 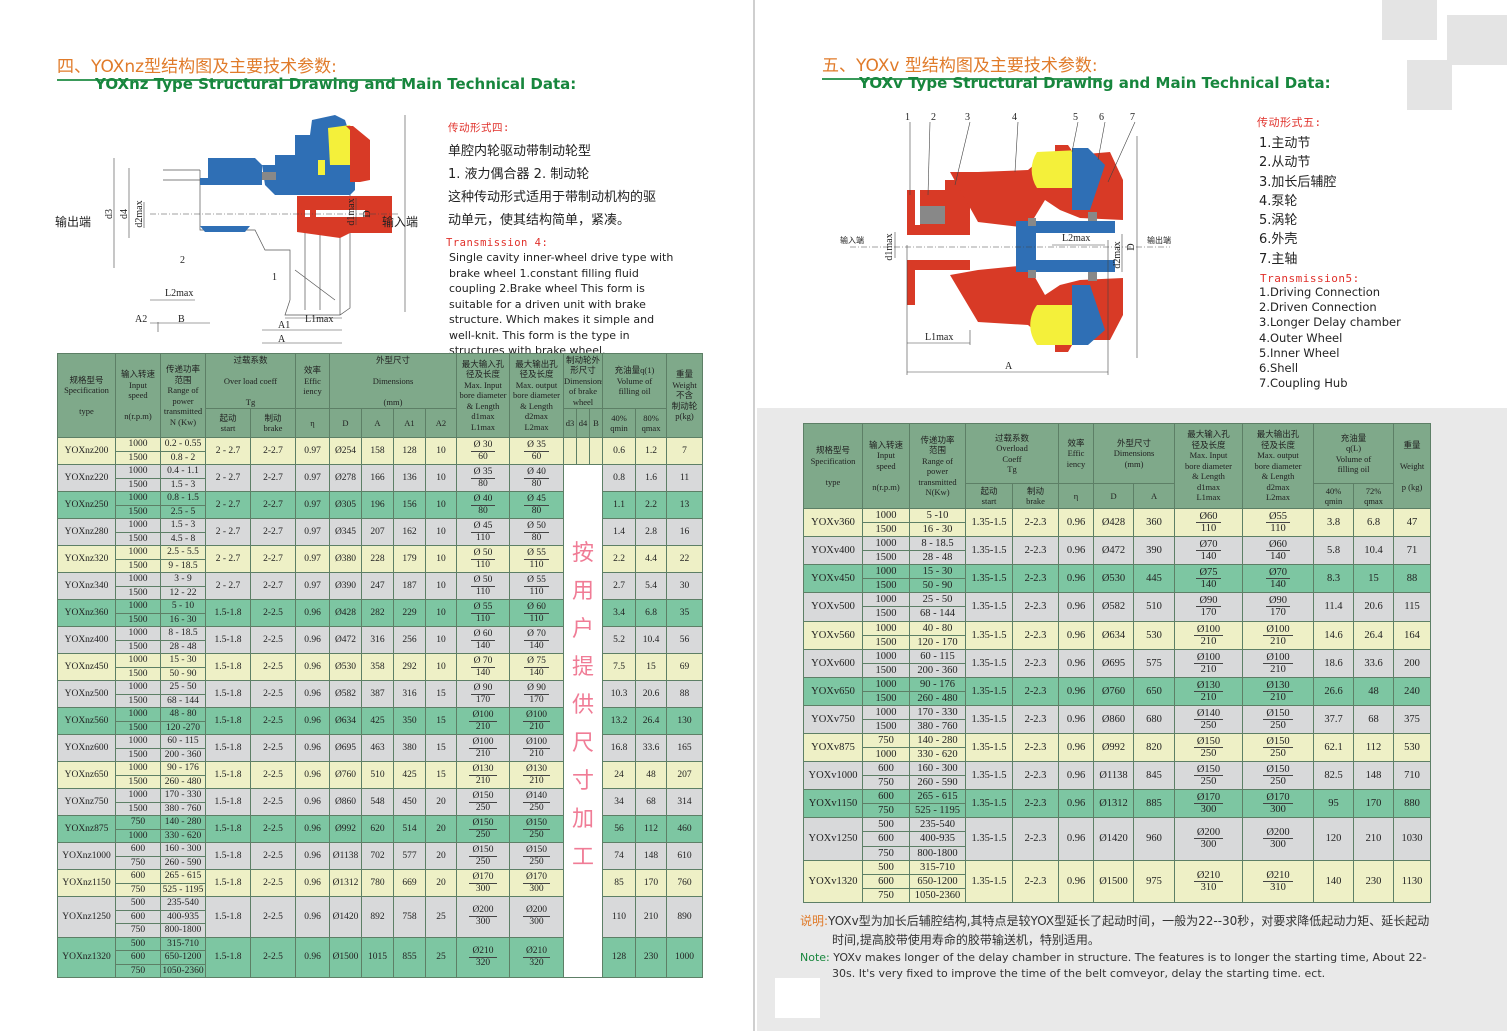 What do you see at coordinates (1117, 783) in the screenshot?
I see `table-subrow: 750 260 - 590` at bounding box center [1117, 783].